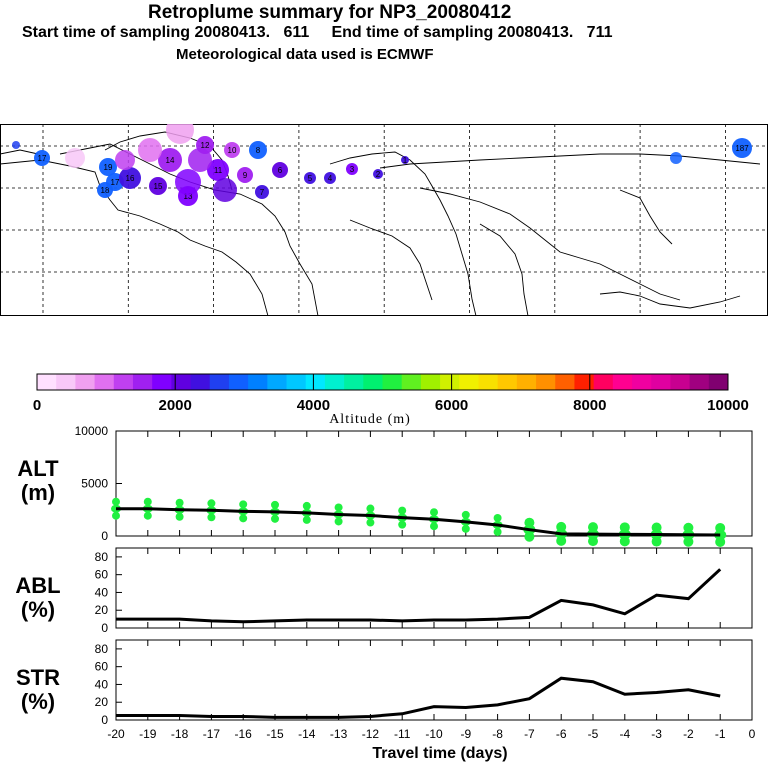 The height and width of the screenshot is (773, 768). What do you see at coordinates (102, 684) in the screenshot?
I see `y-tick-label: 40` at bounding box center [102, 684].